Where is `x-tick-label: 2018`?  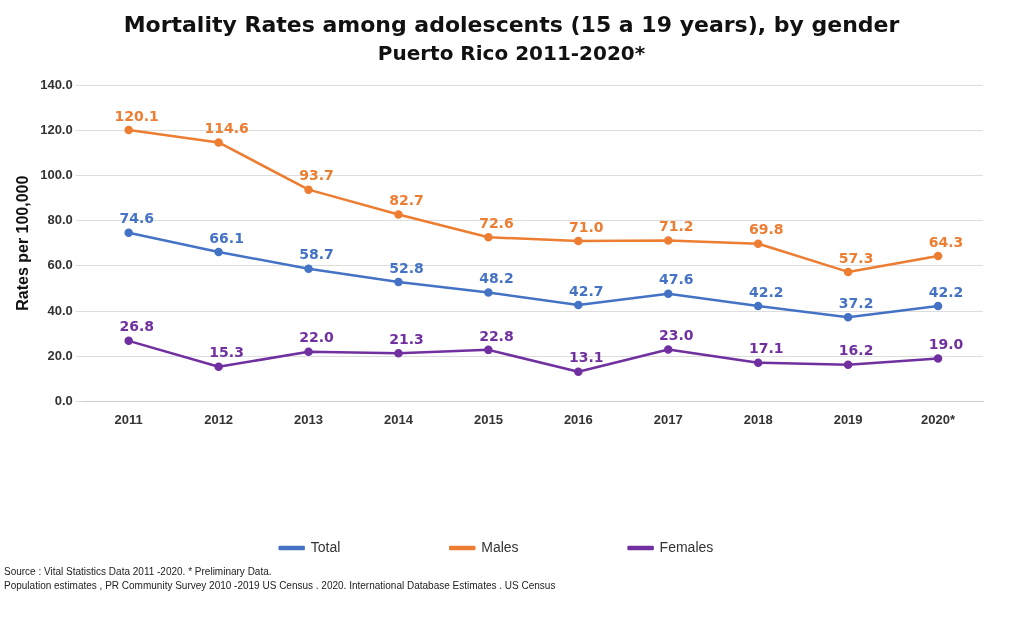
x-tick-label: 2018 is located at coordinates (758, 419).